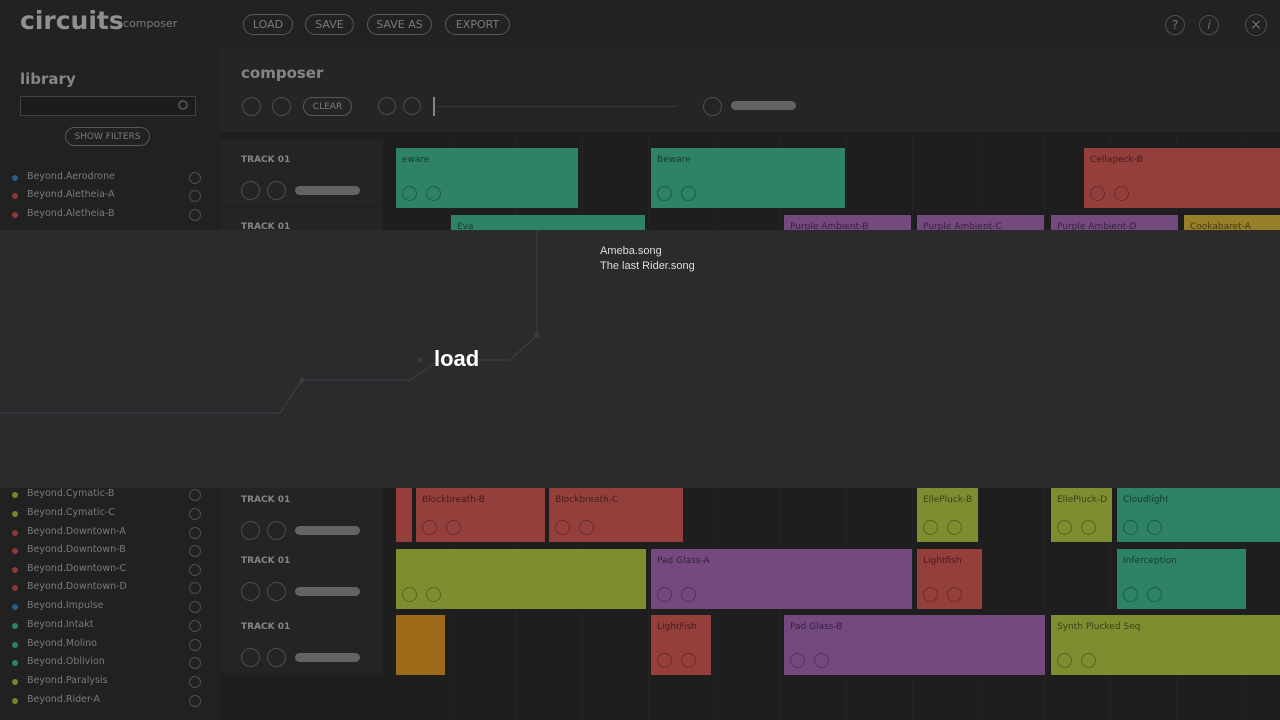  I want to click on library-item: Beyond.Aletheia-A, so click(71, 194).